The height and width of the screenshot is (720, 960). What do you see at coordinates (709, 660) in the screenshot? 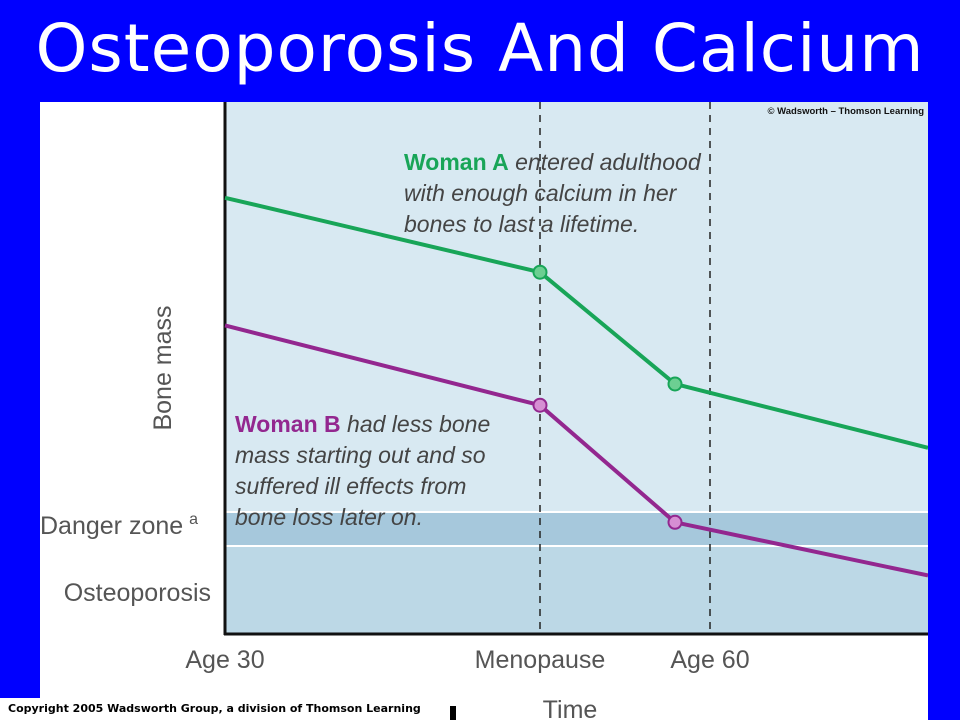
I see `x-tick-label-age-60: Age 60` at bounding box center [709, 660].